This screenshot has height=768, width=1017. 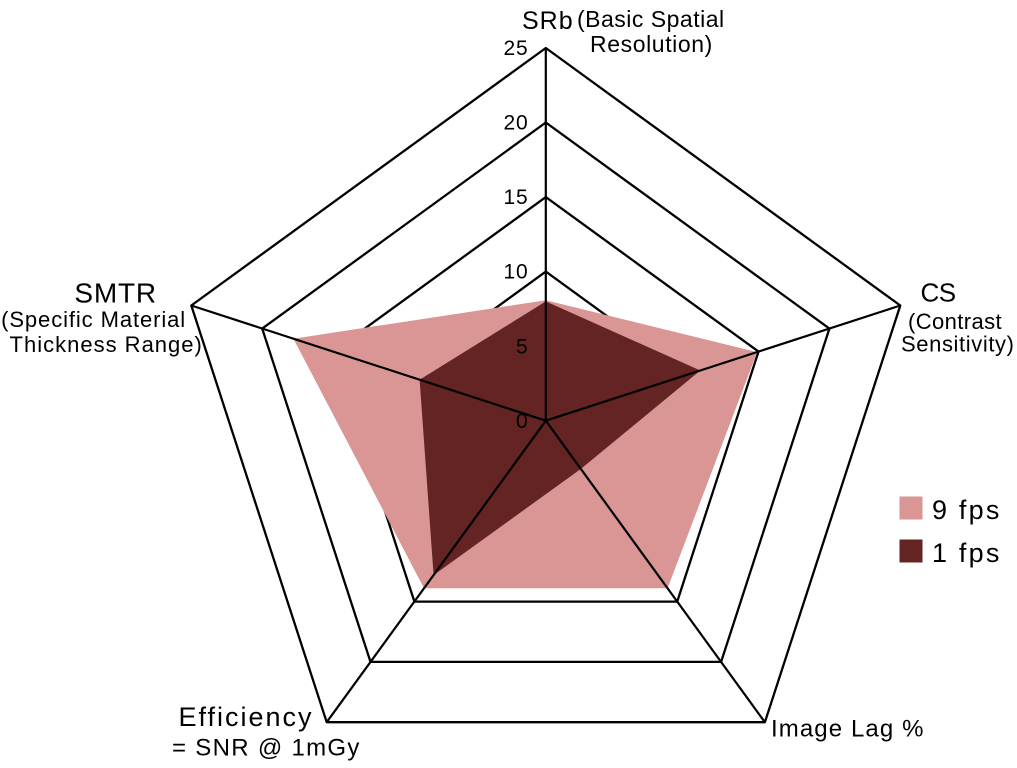 What do you see at coordinates (93, 319) in the screenshot?
I see `svg-text: (Specific Material` at bounding box center [93, 319].